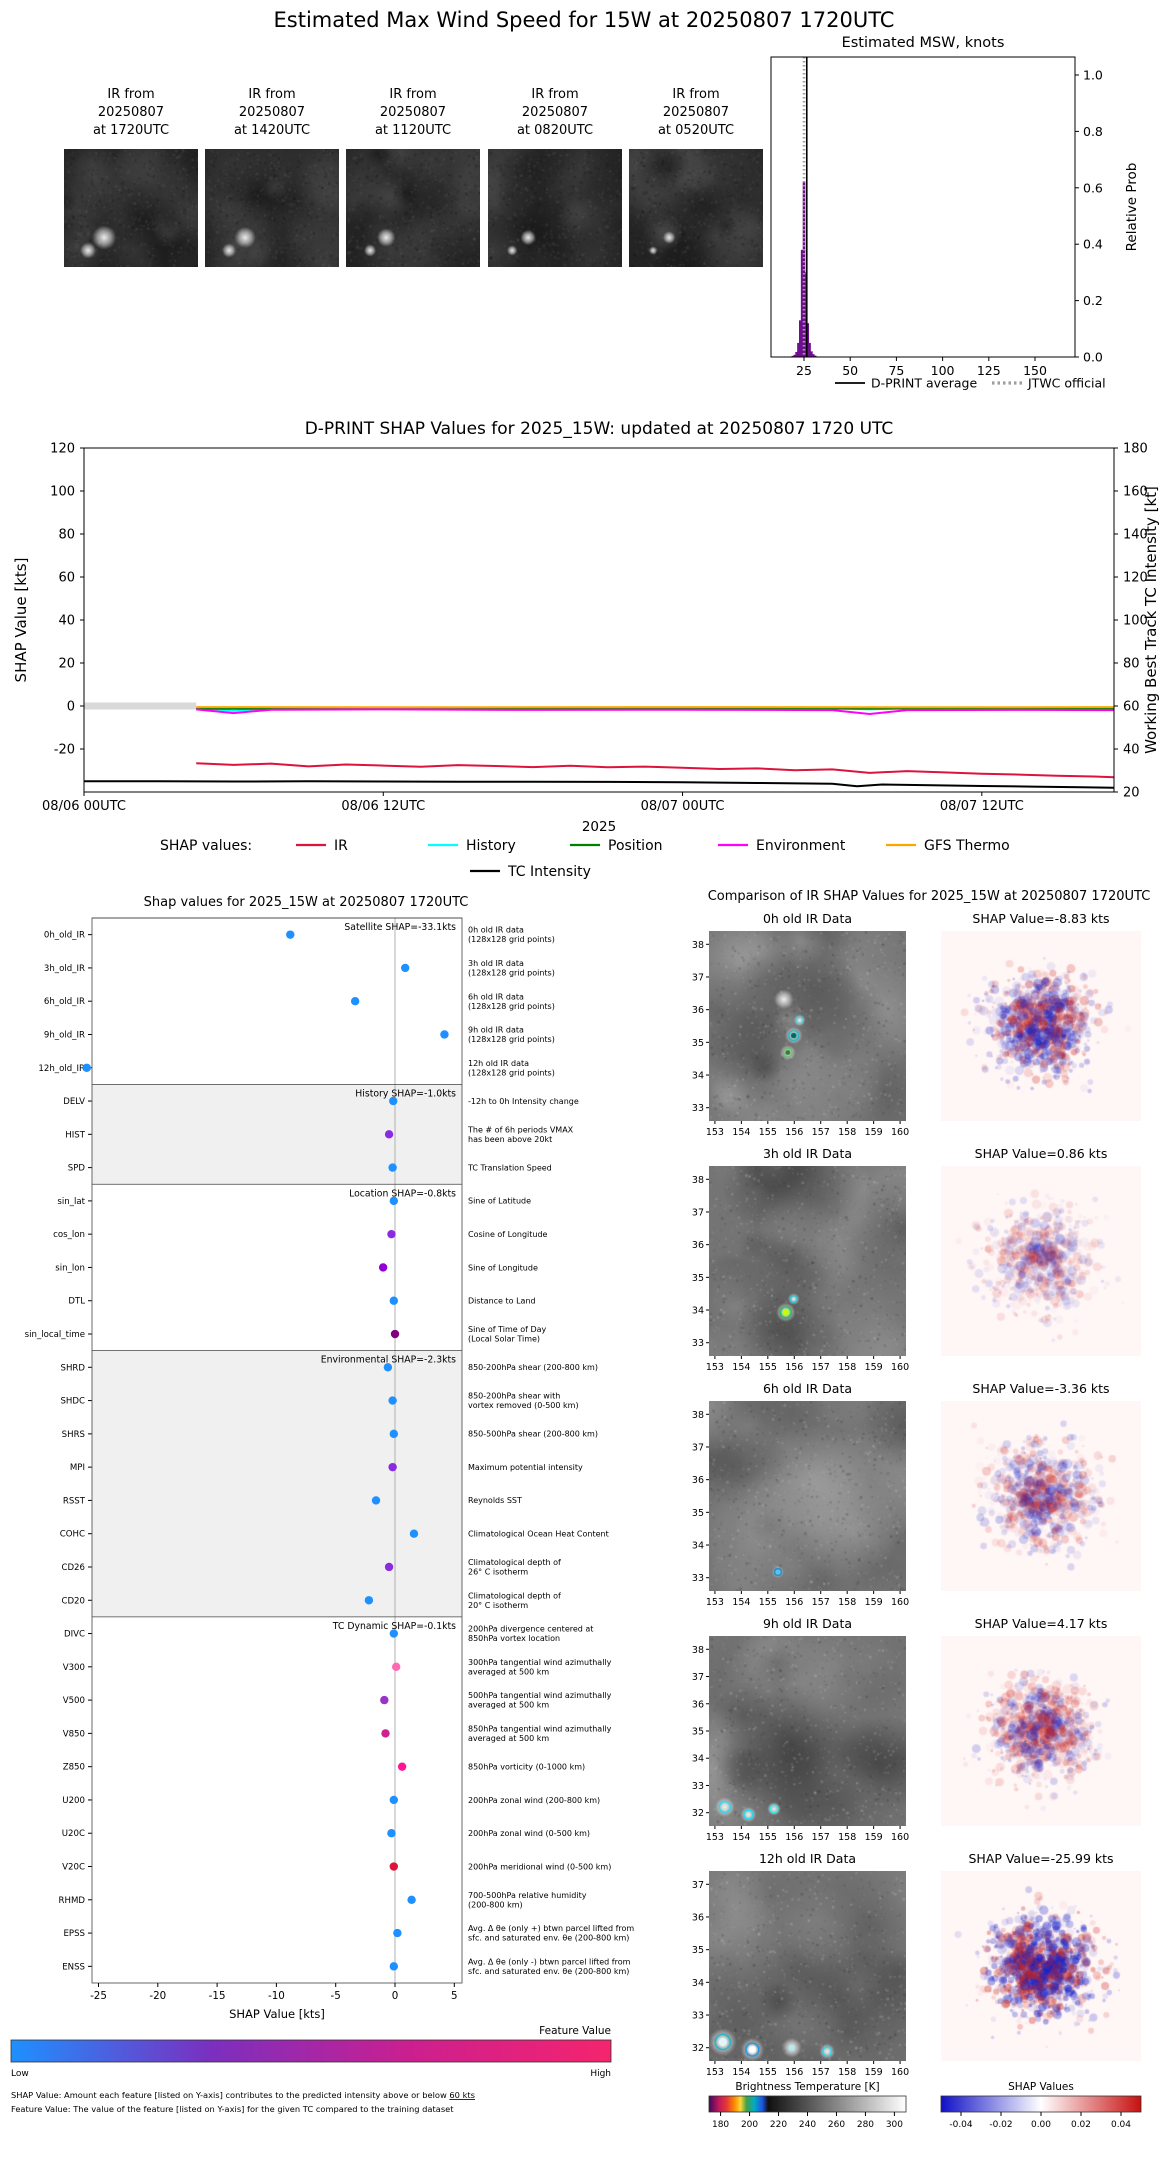  I want to click on feature-desc: -12h to 0h Intensity change, so click(523, 1101).